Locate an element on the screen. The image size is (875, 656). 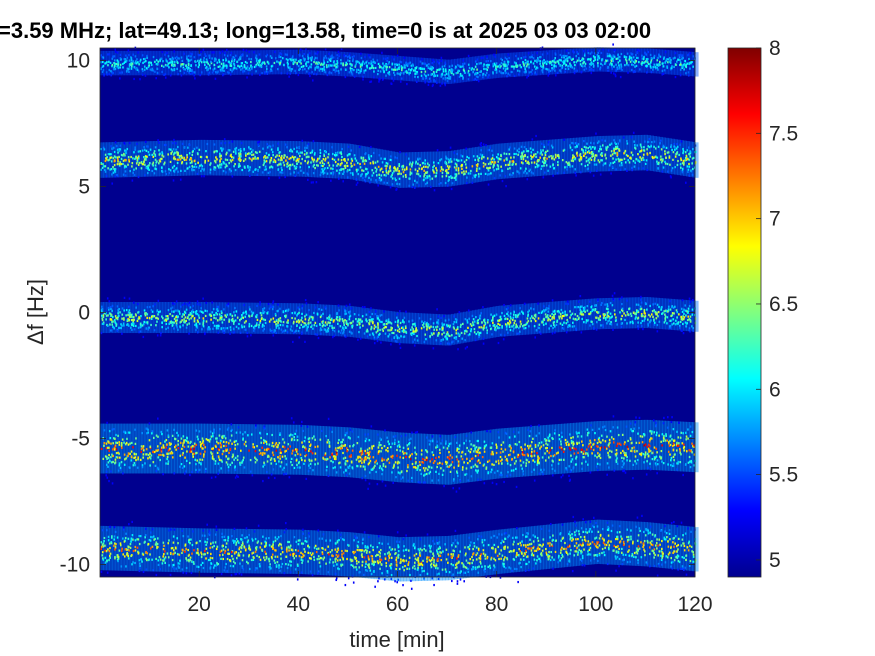
x-tick-label: 60 is located at coordinates (397, 604).